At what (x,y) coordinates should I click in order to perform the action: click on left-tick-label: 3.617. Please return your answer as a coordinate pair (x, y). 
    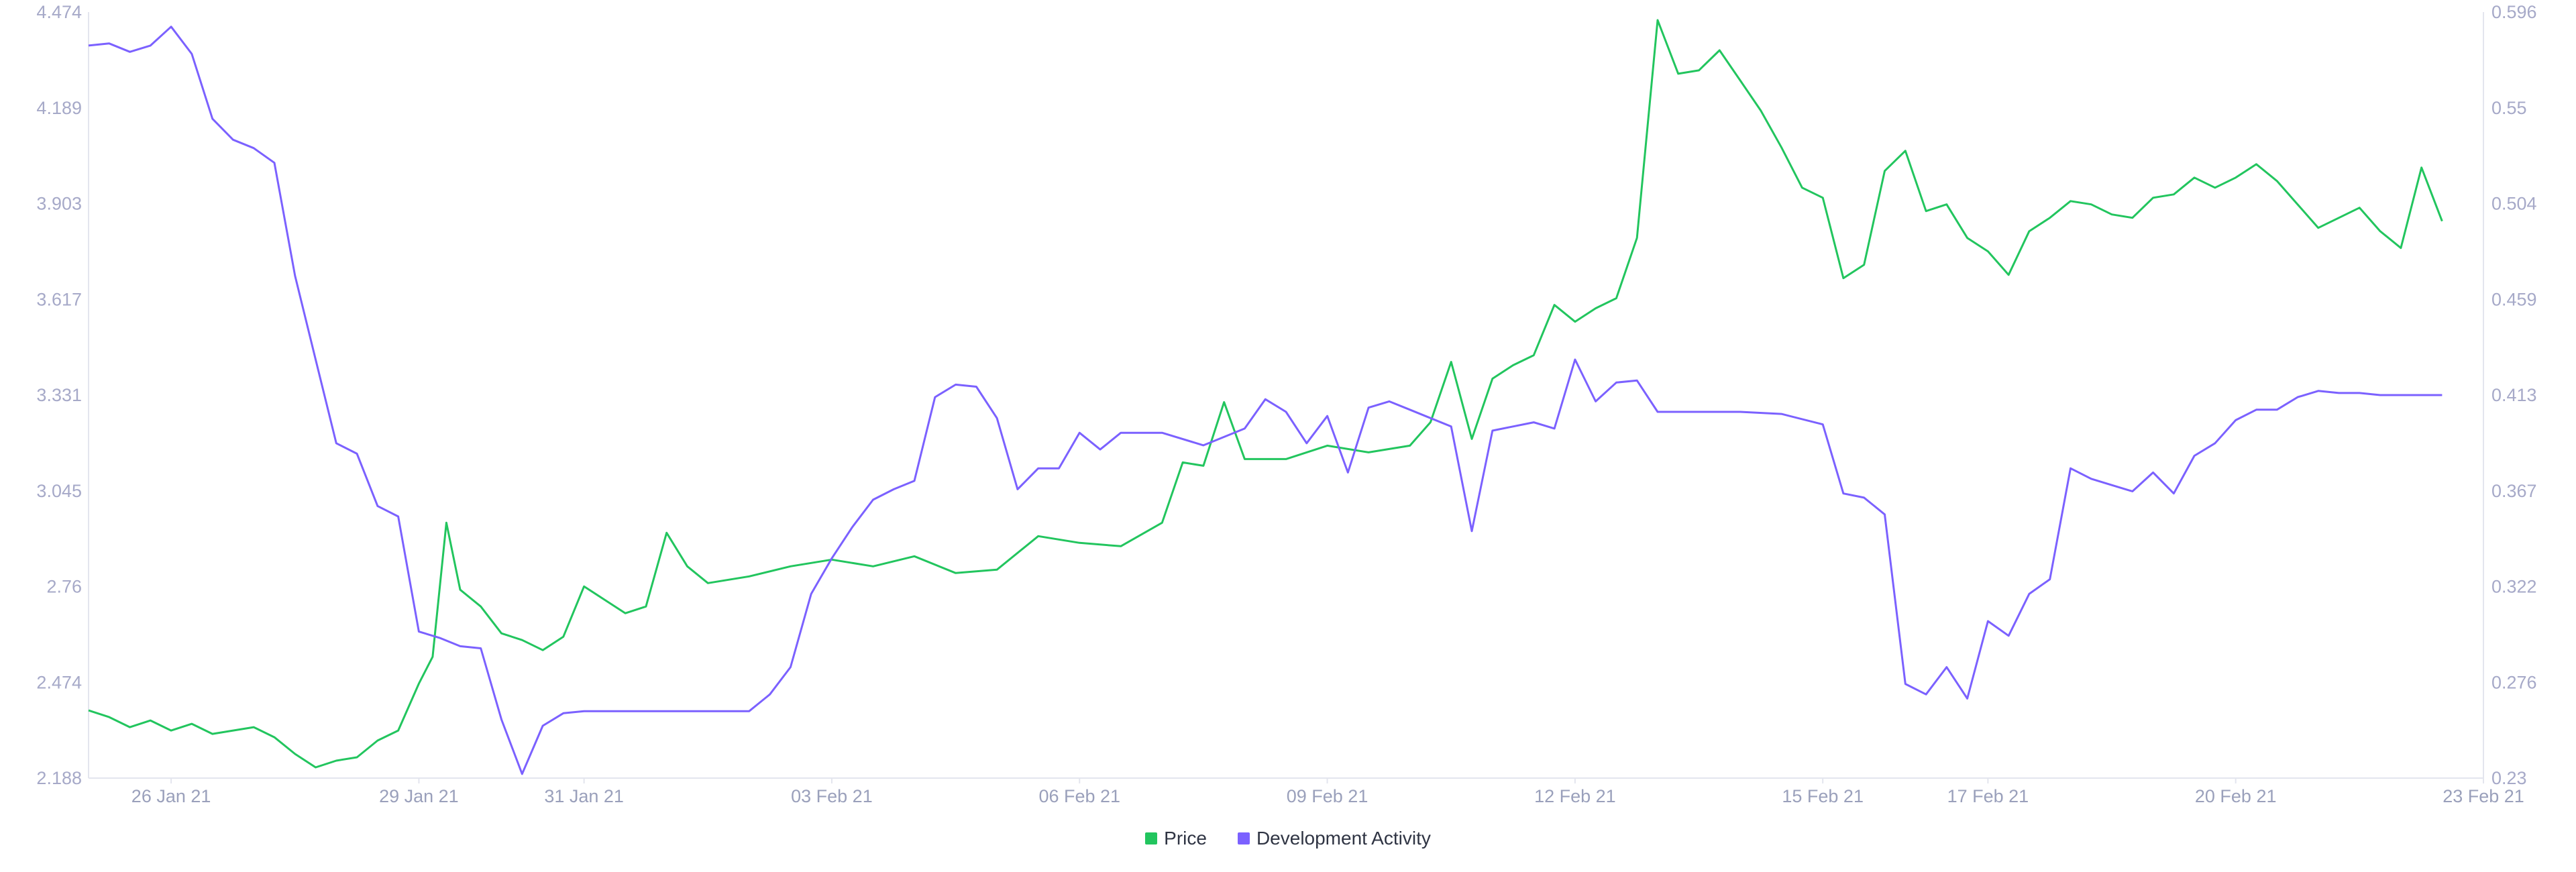
    Looking at the image, I should click on (59, 299).